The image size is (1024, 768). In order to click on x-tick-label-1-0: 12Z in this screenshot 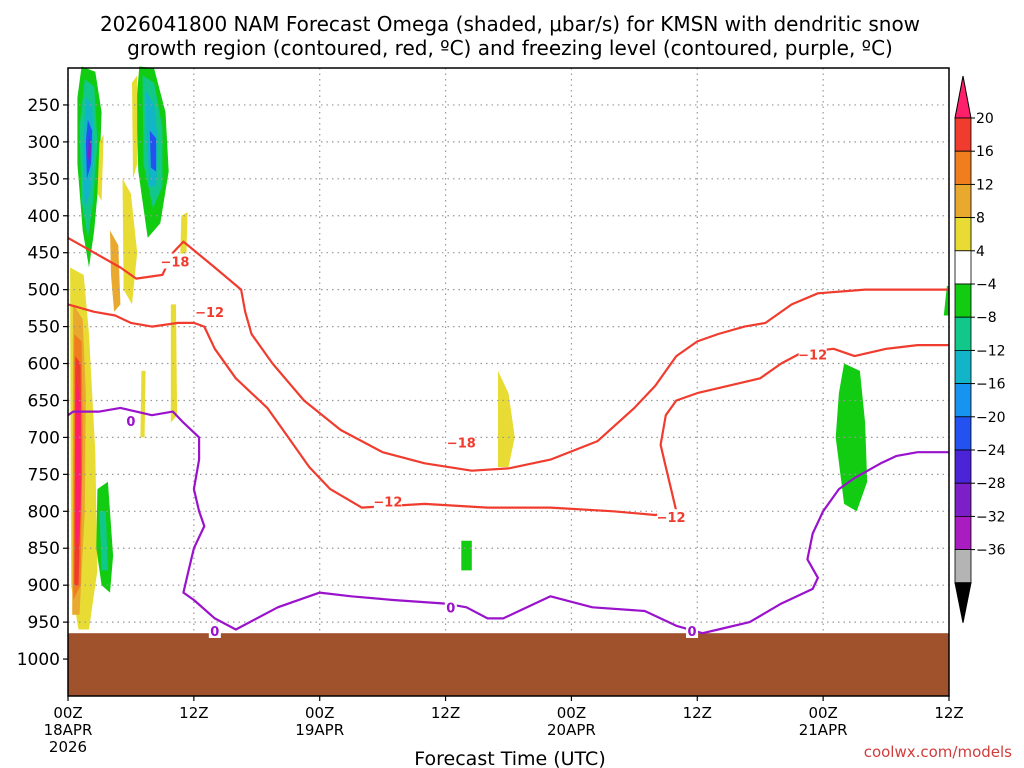, I will do `click(193, 713)`.